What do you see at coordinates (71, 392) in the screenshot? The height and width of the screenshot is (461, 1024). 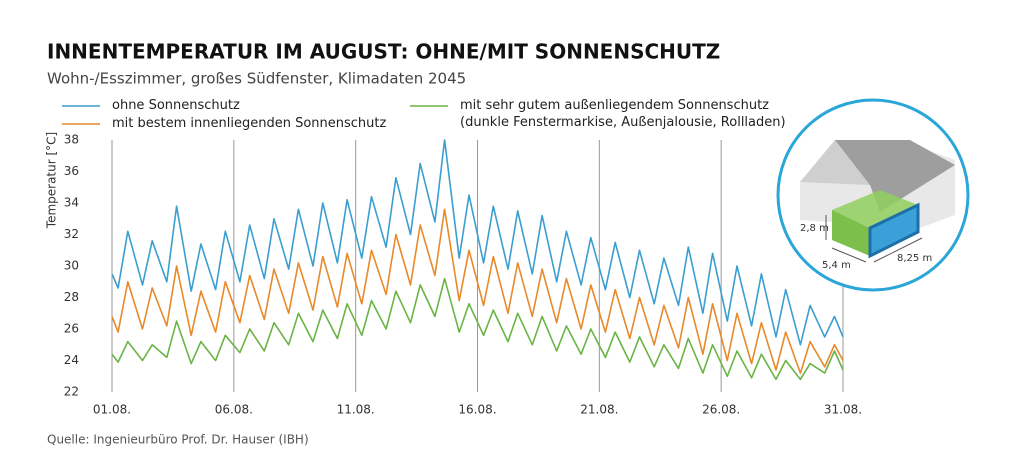 I see `y-tick-label: 22` at bounding box center [71, 392].